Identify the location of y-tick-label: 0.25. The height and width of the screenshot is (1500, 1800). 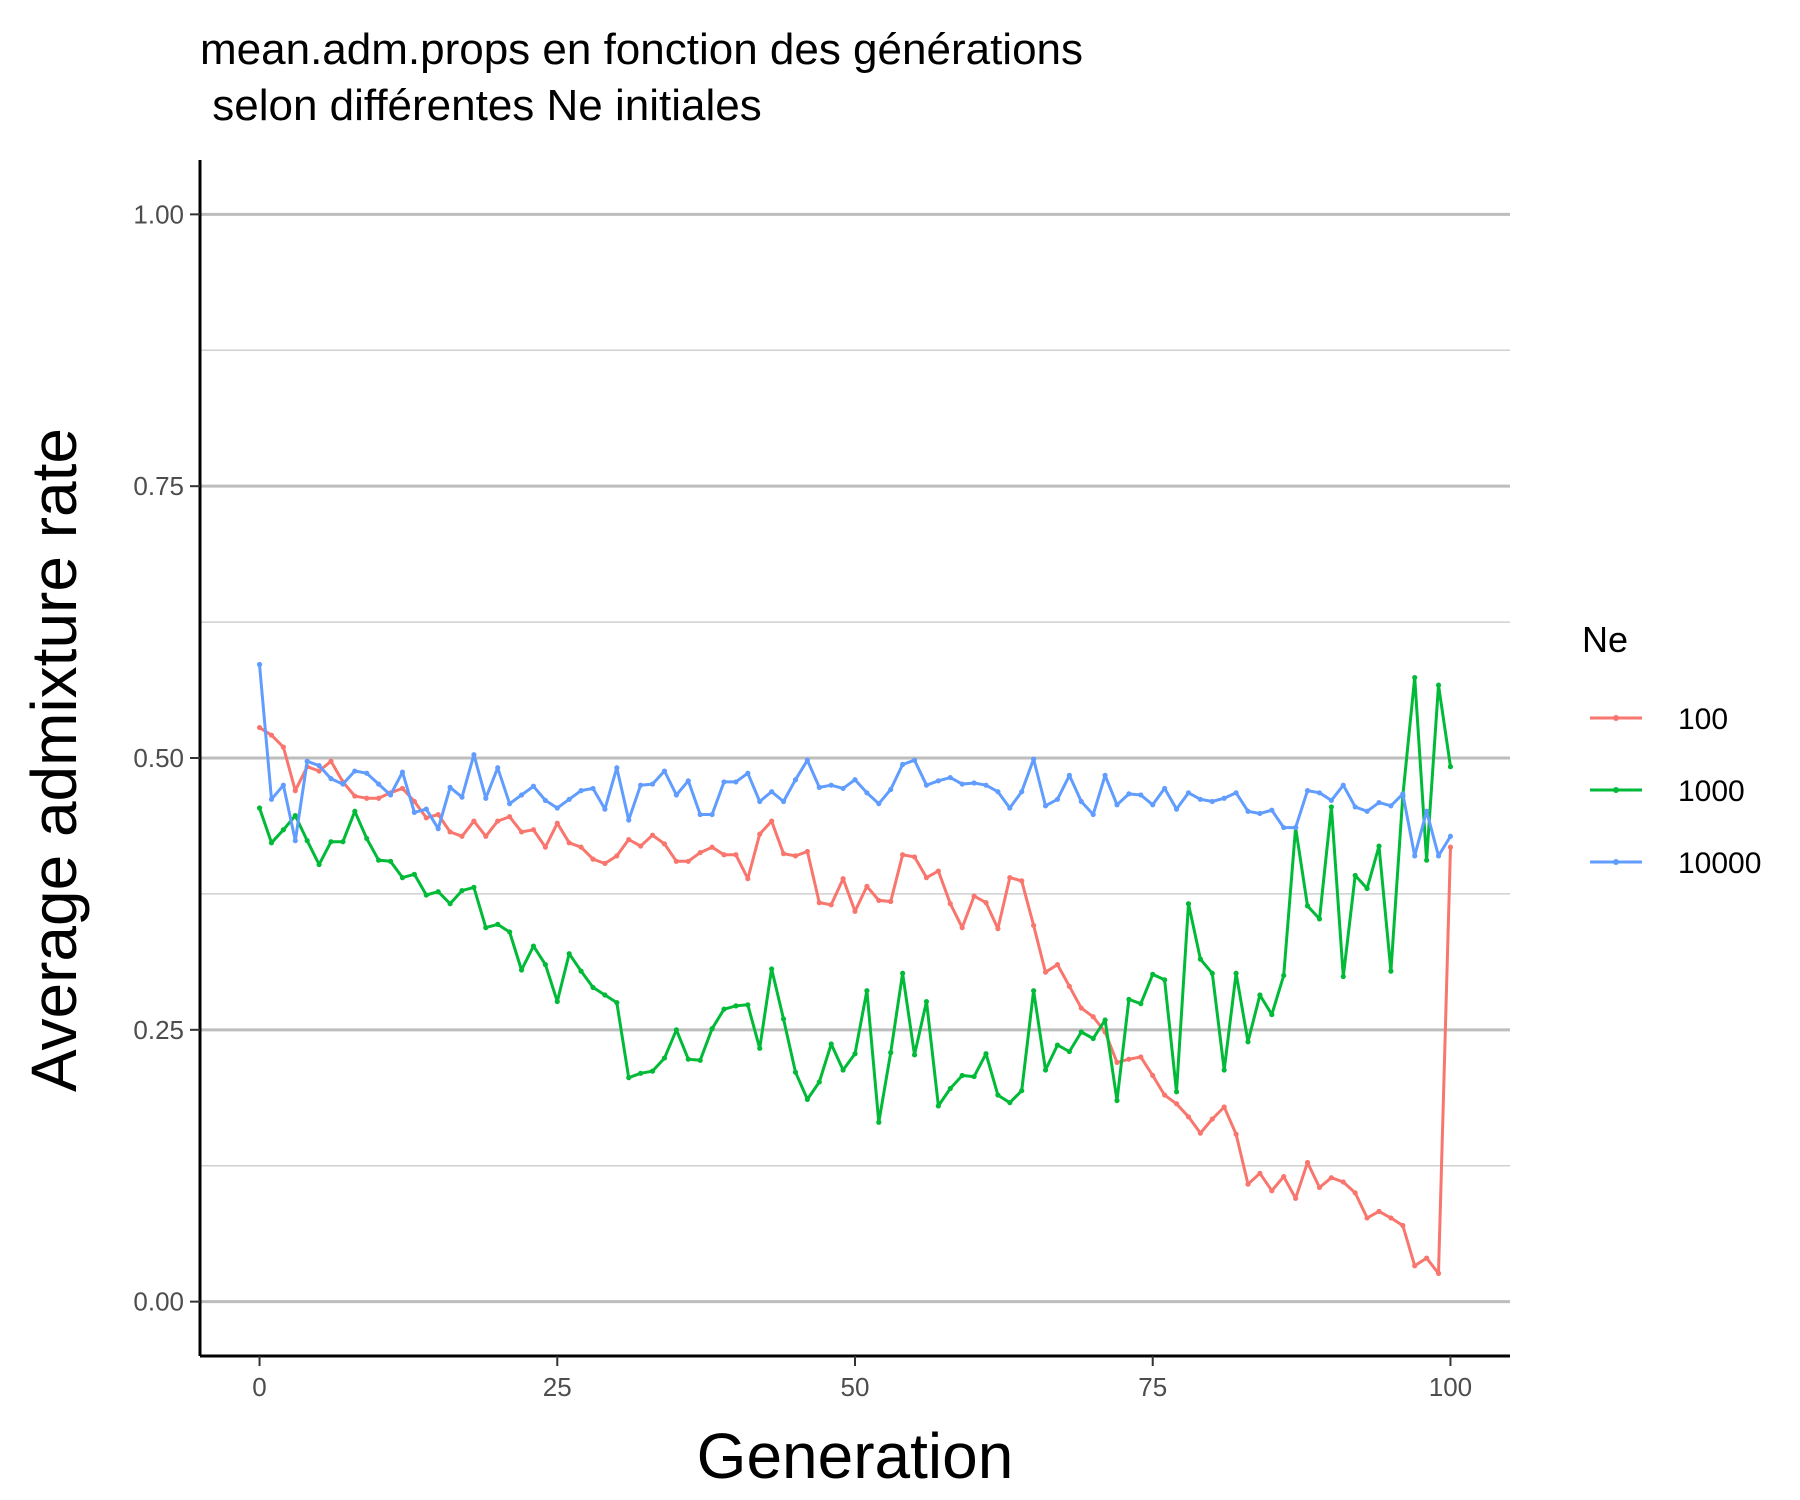
(158, 1030).